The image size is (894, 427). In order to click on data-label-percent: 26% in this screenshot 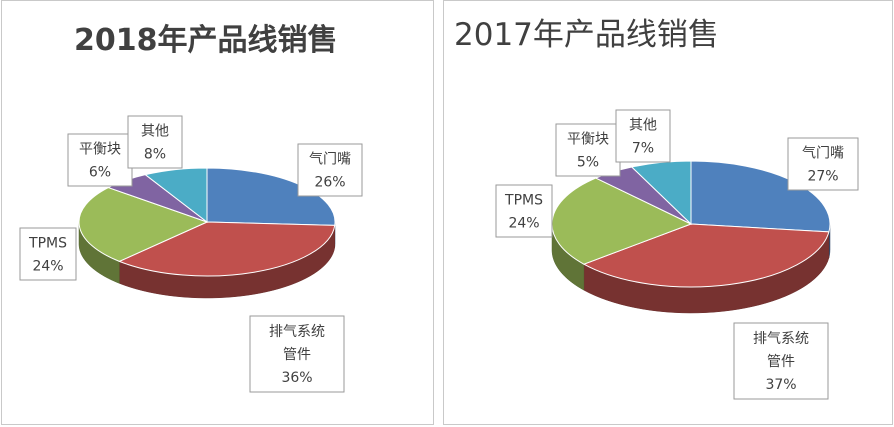, I will do `click(329, 183)`.